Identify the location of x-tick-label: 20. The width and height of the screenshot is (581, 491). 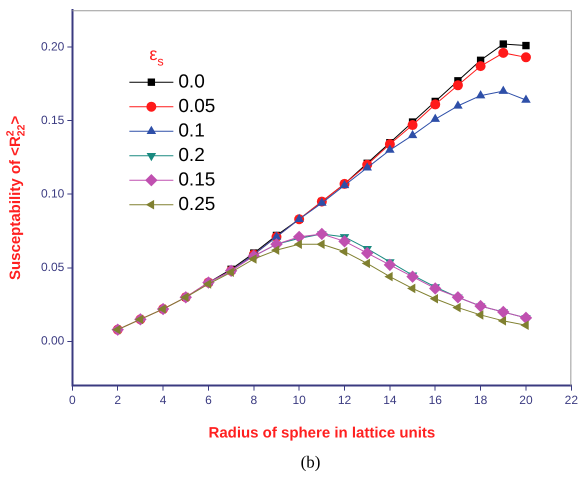
(526, 400).